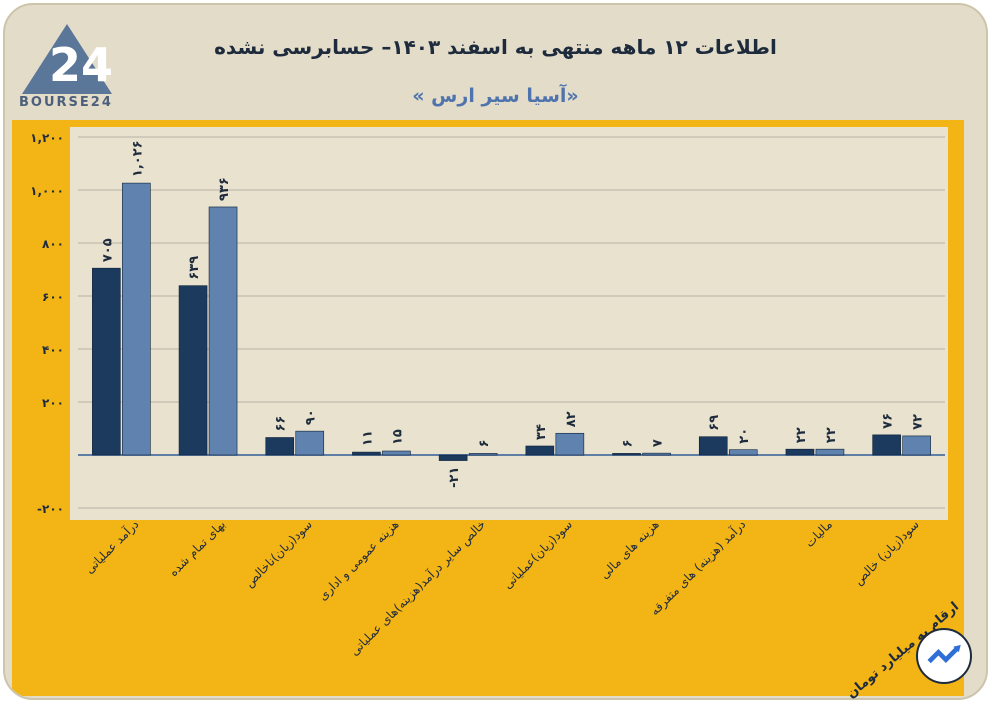 Image resolution: width=993 pixels, height=711 pixels. What do you see at coordinates (658, 443) in the screenshot?
I see `data-label: ۷` at bounding box center [658, 443].